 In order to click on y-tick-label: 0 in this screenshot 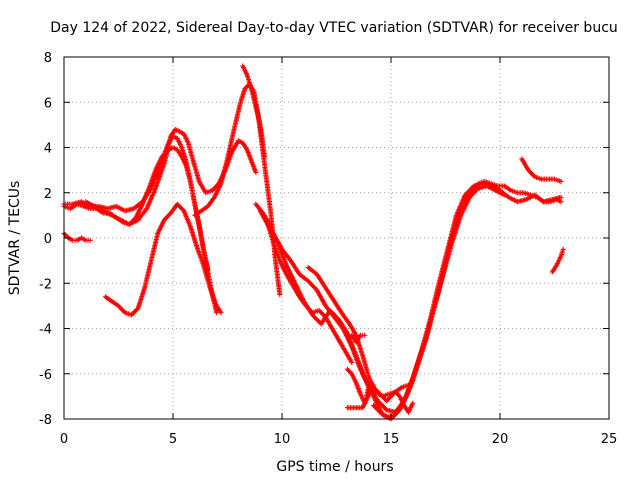, I will do `click(48, 239)`.